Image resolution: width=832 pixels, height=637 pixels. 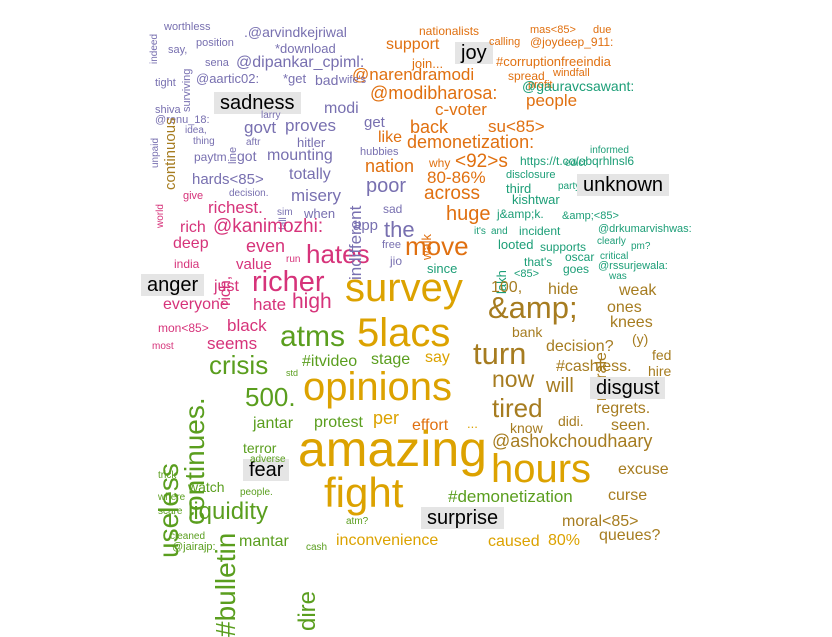 I want to click on word-even: even, so click(x=266, y=246).